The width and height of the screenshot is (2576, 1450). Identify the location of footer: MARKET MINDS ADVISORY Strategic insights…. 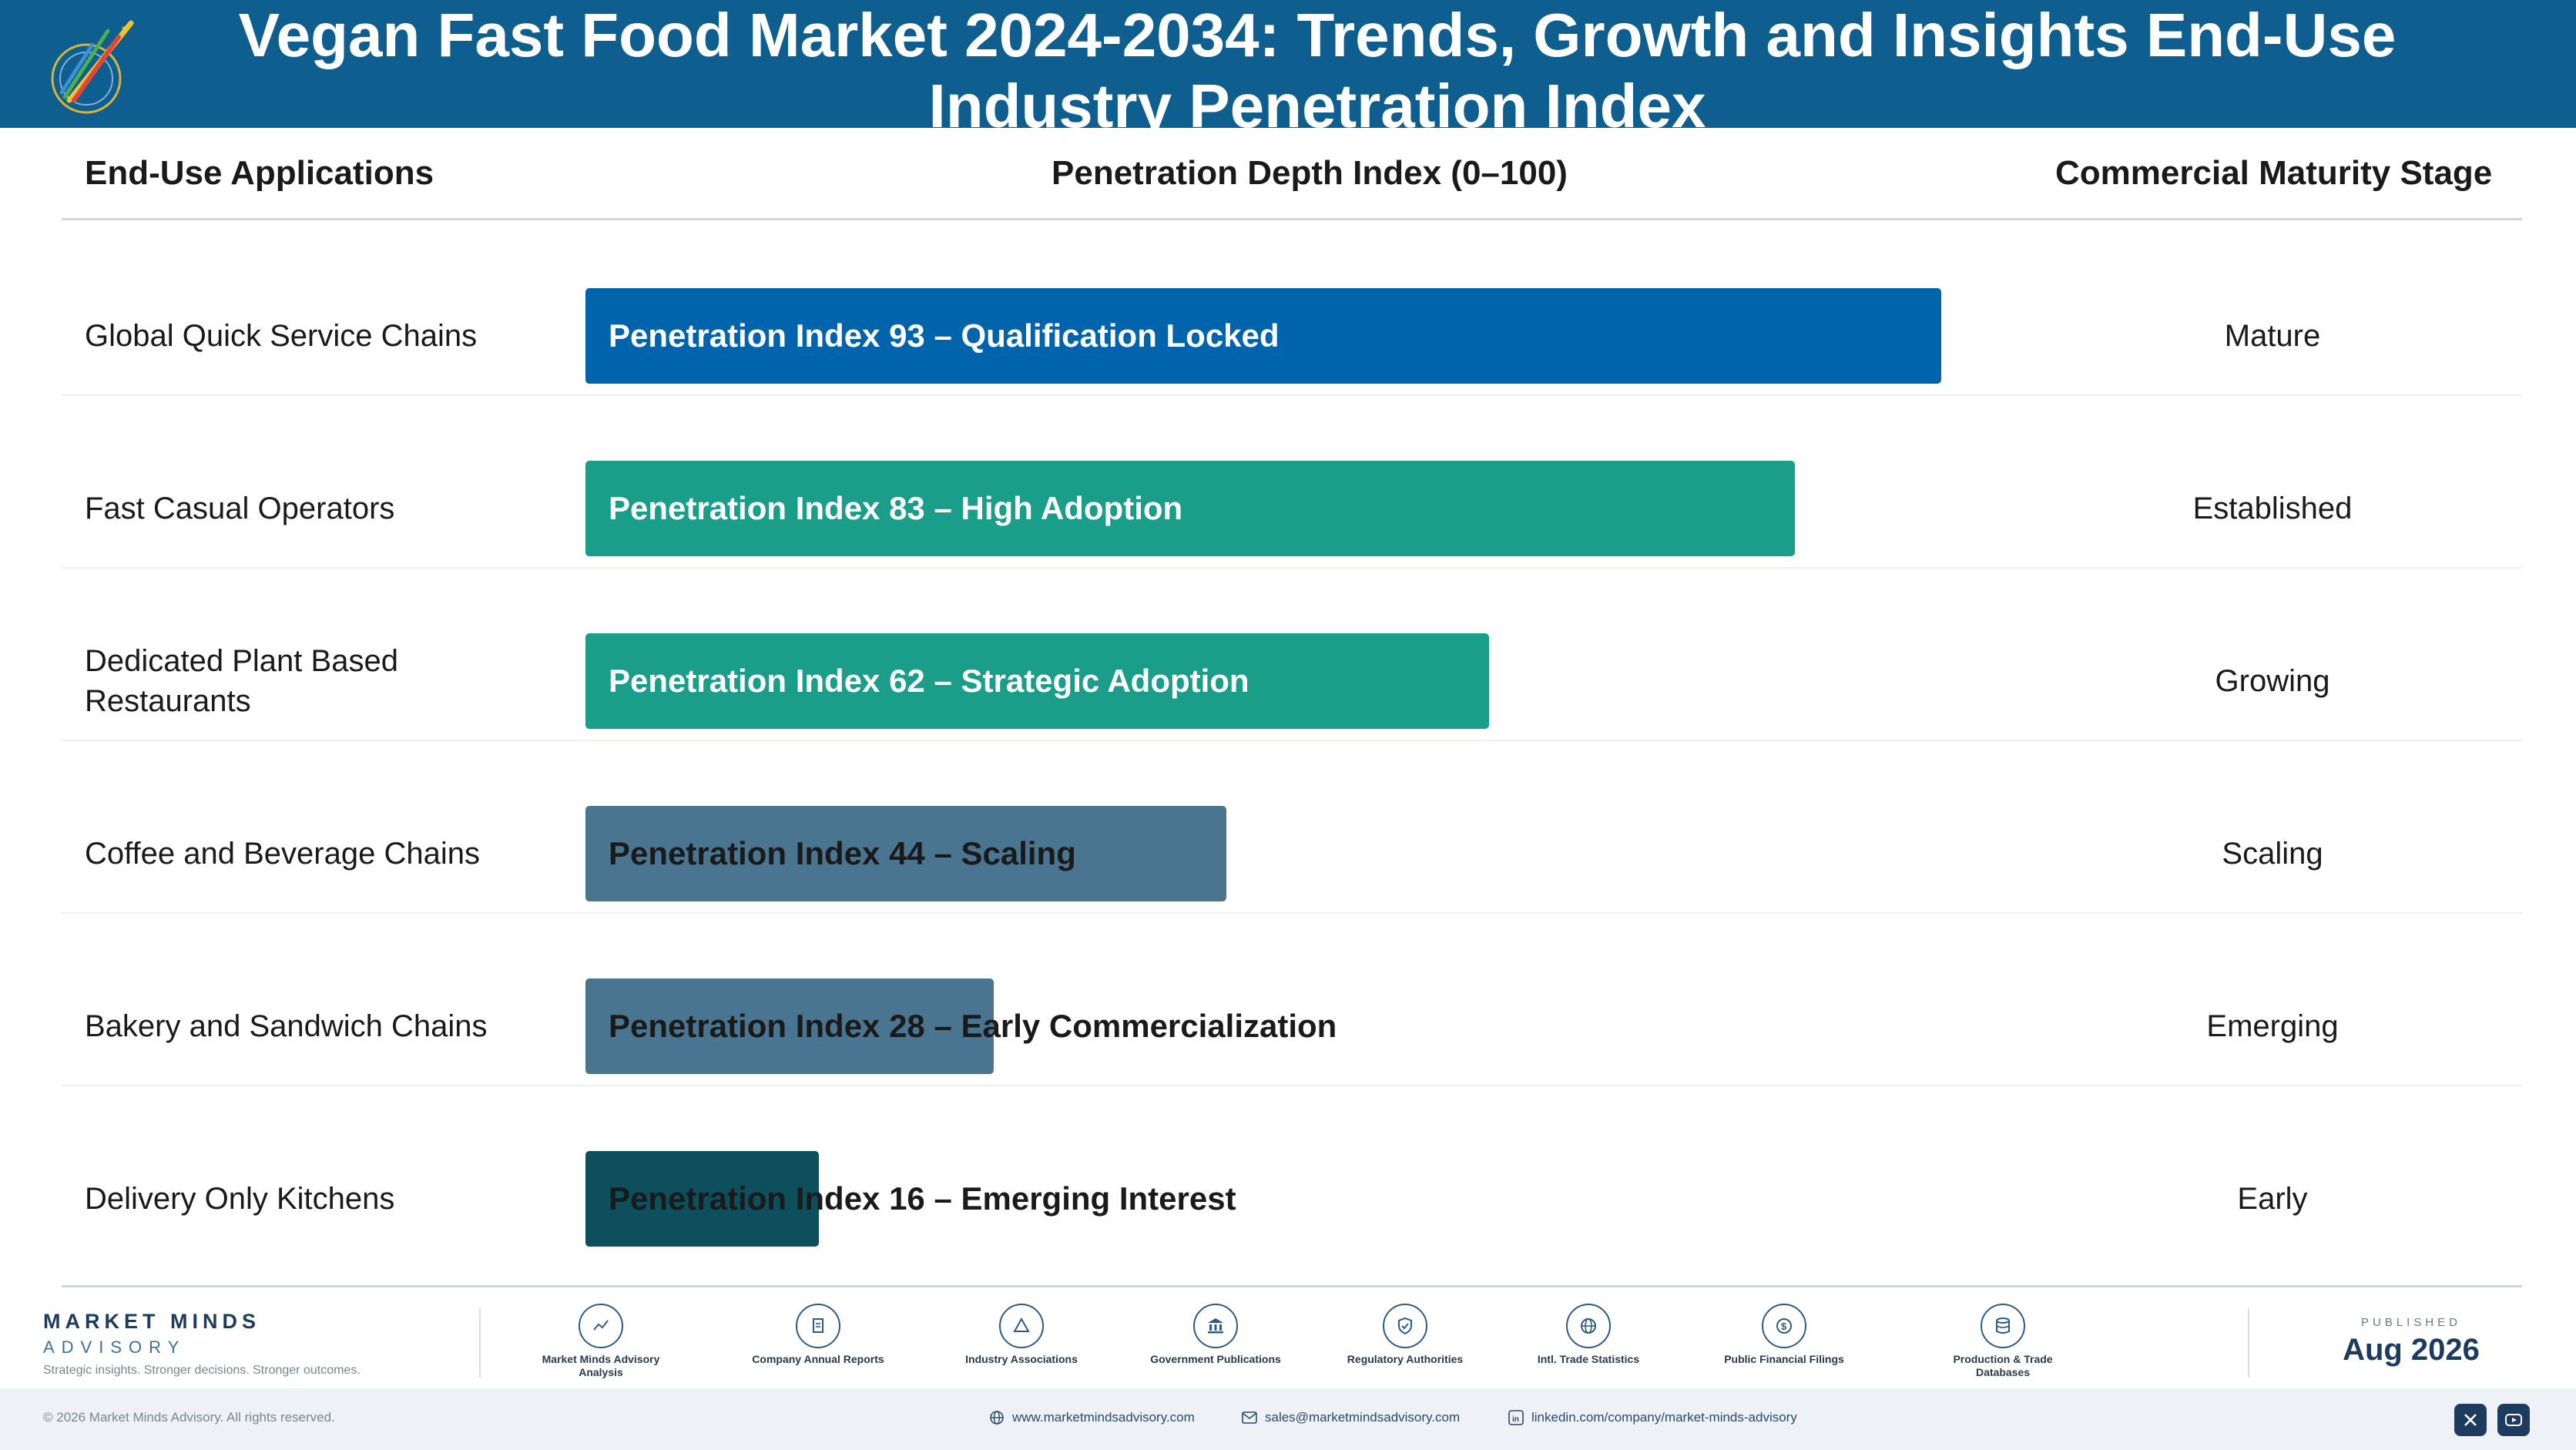
(1288, 1341).